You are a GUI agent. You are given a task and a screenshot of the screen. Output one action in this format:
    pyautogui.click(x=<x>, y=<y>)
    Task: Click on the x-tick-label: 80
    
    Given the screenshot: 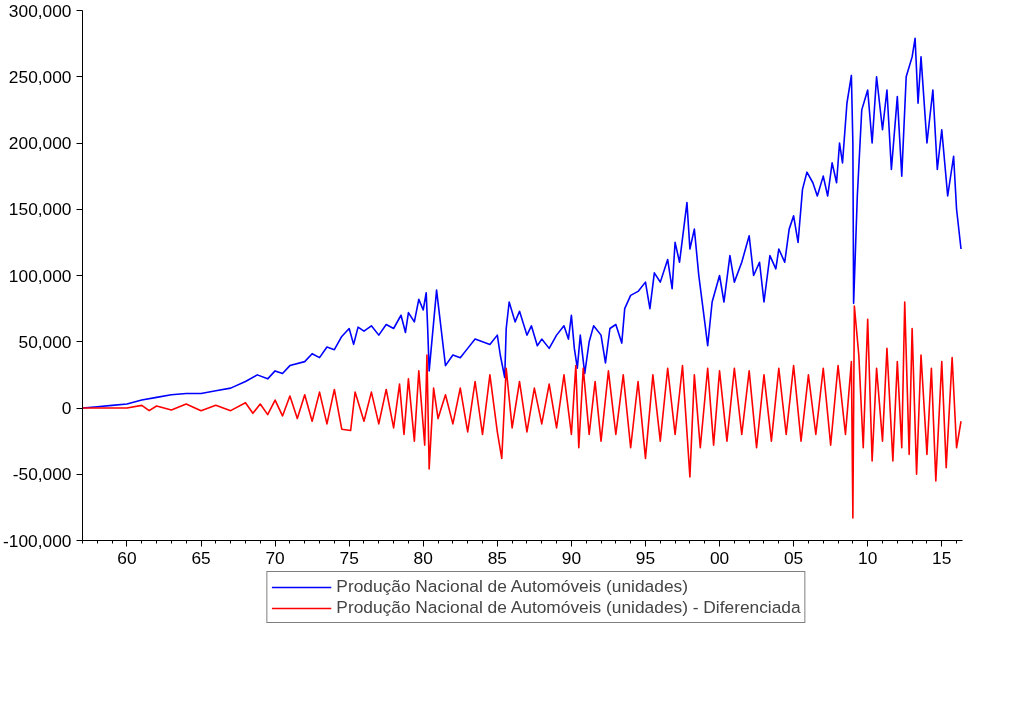 What is the action you would take?
    pyautogui.click(x=423, y=557)
    